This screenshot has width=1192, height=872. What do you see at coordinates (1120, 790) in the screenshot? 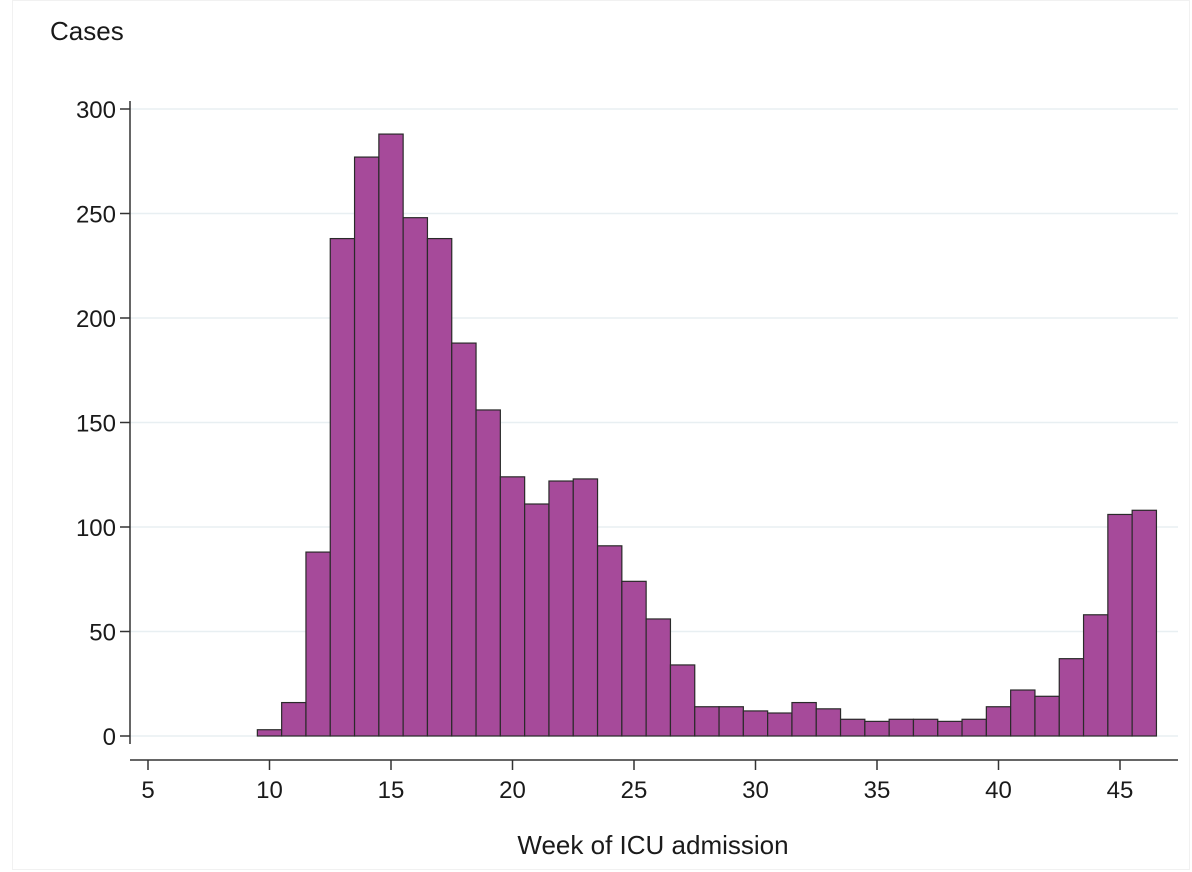
I see `x-tick-label-45: 45` at bounding box center [1120, 790].